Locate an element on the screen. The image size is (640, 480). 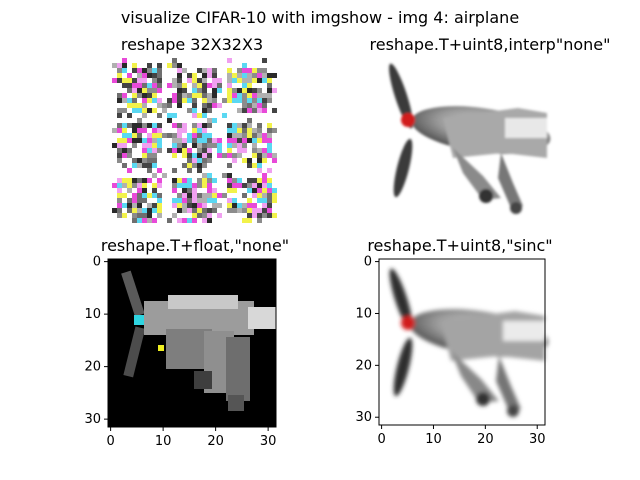
x-tick-label: 20 is located at coordinates (215, 441).